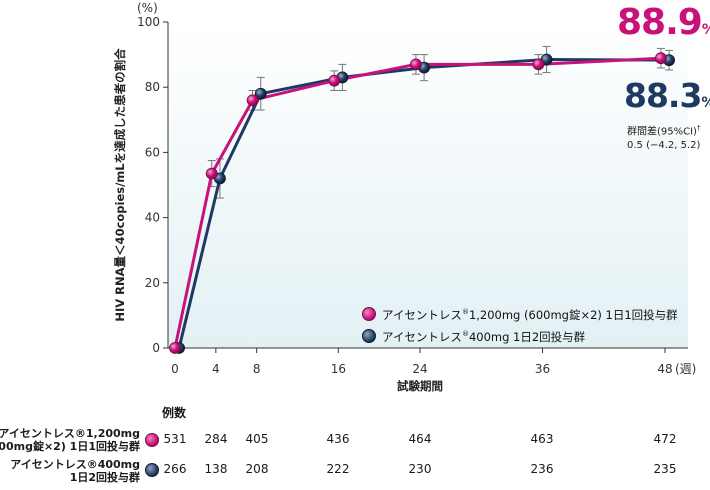  I want to click on legend-text-1200mg: アイセントレス®1,200mg (600mg錠×2) 1日1回投与群, so click(530, 314).